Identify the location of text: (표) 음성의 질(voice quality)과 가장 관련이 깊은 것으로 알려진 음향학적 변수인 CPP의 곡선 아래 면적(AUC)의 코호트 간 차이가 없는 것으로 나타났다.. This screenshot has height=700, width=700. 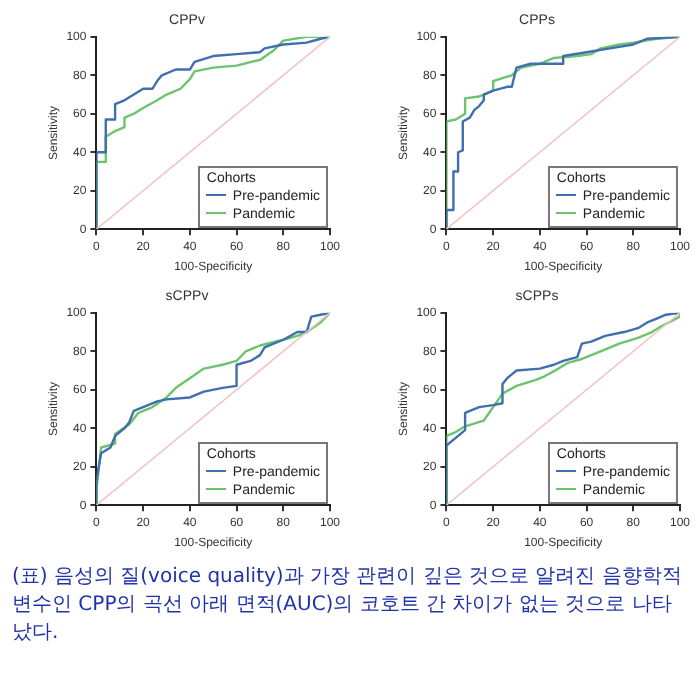
(348, 606).